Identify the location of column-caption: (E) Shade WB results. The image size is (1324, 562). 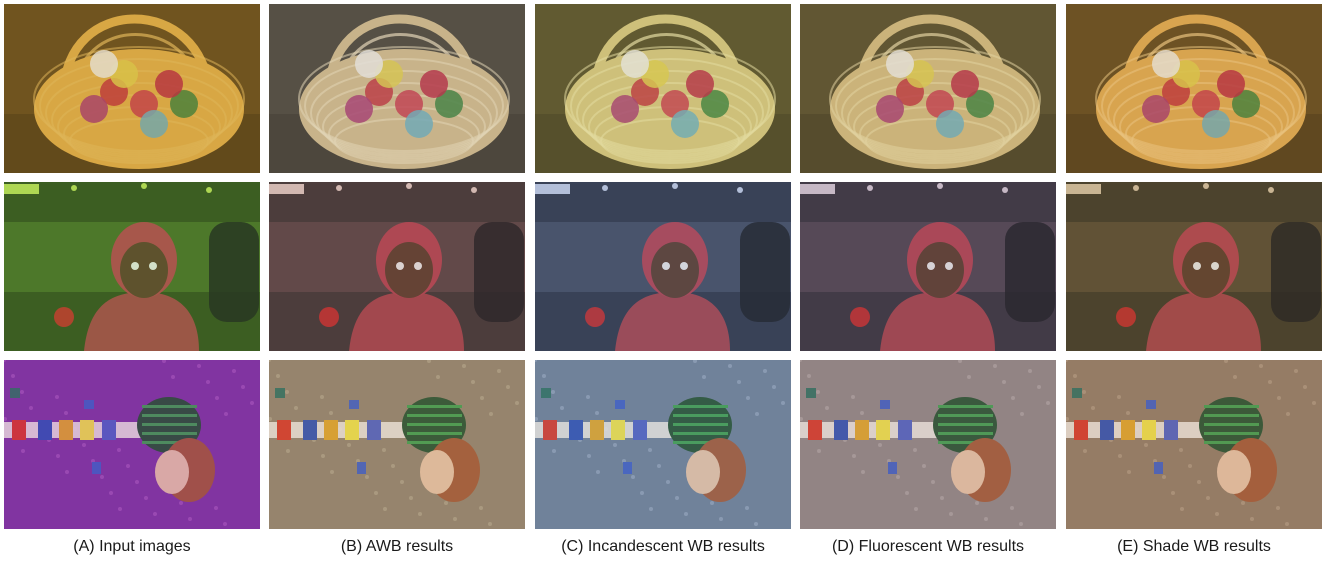
(1194, 546).